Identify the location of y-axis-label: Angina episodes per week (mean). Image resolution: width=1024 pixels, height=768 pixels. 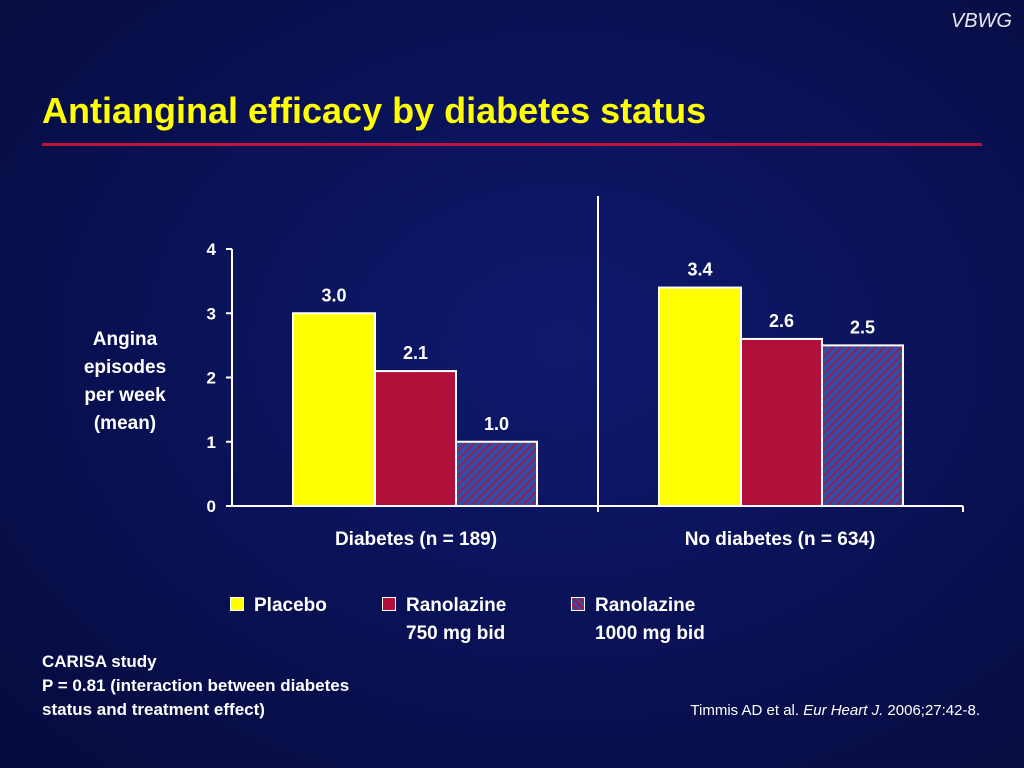
(125, 382).